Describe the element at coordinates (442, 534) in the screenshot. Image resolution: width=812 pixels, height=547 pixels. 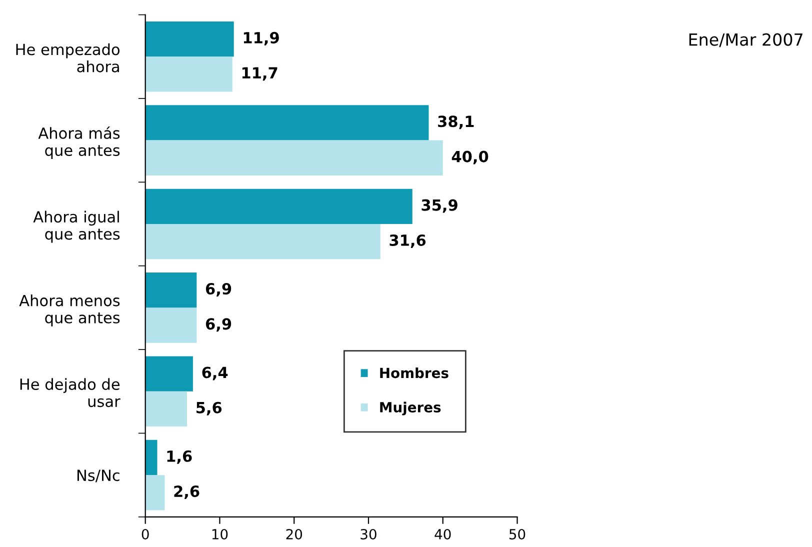
I see `x-tick-label: 40` at that location.